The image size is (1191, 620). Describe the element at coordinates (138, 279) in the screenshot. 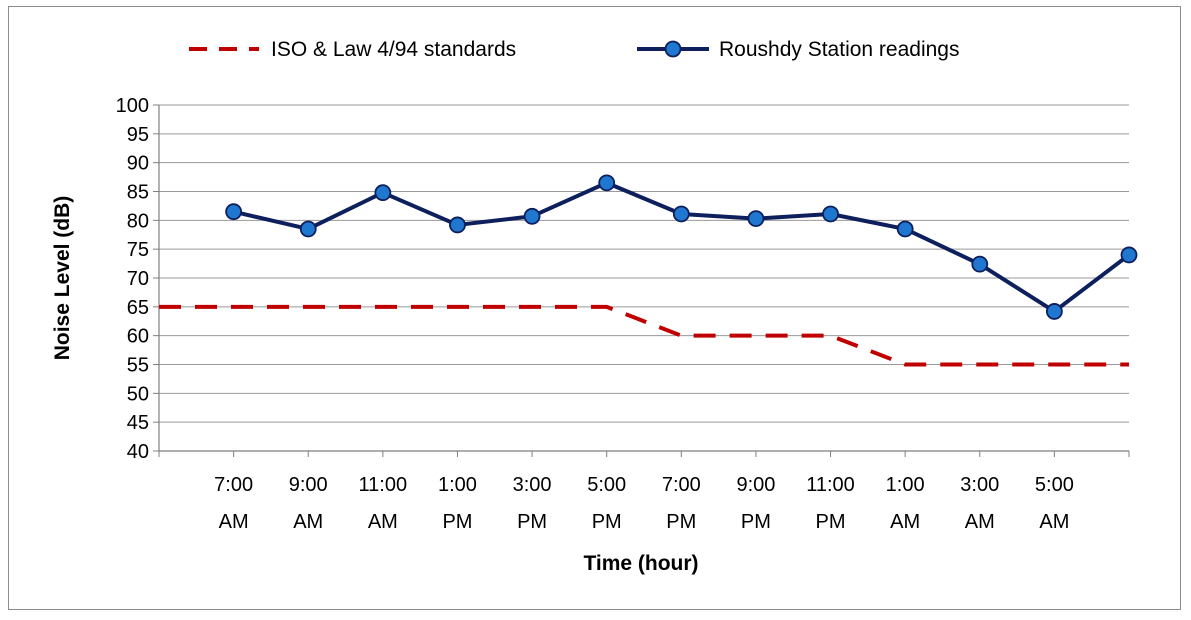

I see `y-tick-label: 70` at that location.